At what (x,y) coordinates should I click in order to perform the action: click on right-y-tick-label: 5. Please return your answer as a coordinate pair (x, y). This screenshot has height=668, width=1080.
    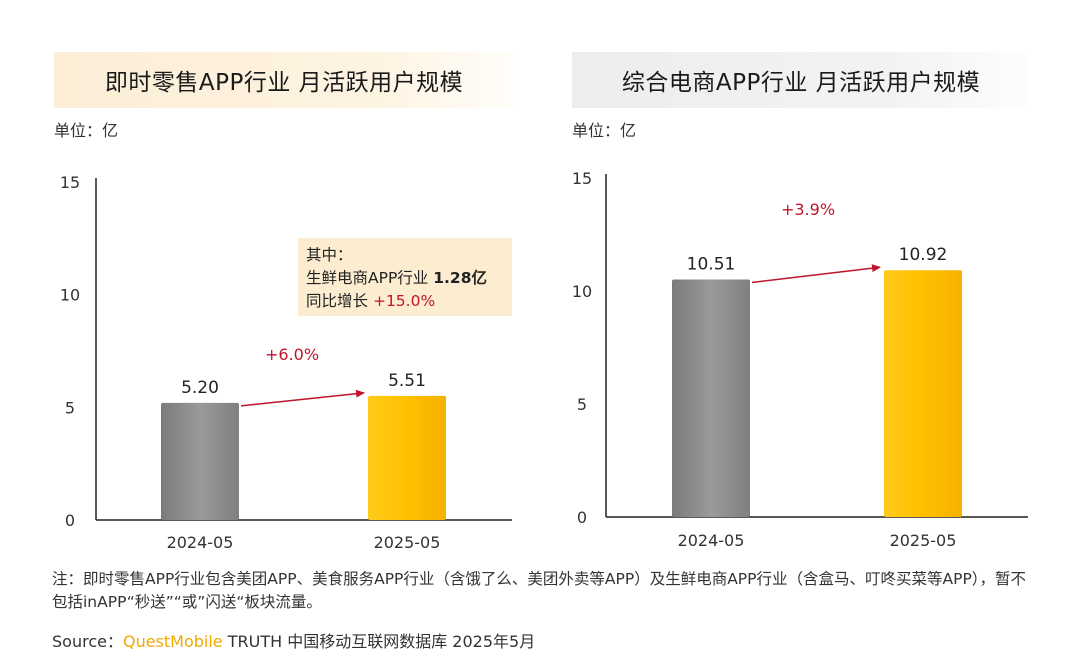
    Looking at the image, I should click on (582, 404).